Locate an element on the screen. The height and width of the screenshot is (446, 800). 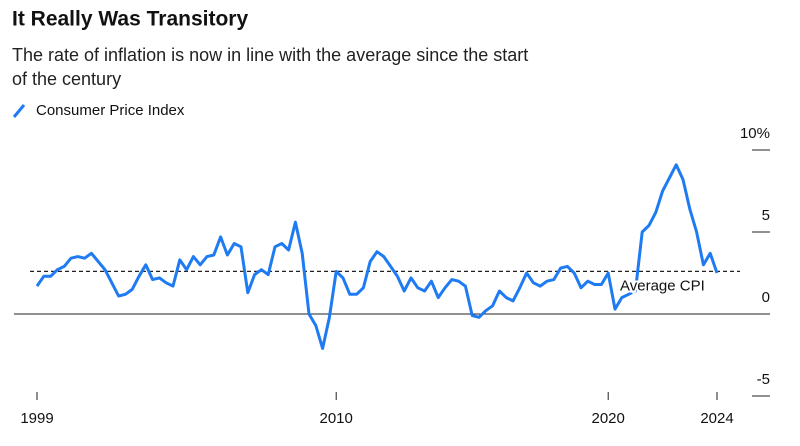
chart-title: It Really Was Transitory is located at coordinates (130, 19).